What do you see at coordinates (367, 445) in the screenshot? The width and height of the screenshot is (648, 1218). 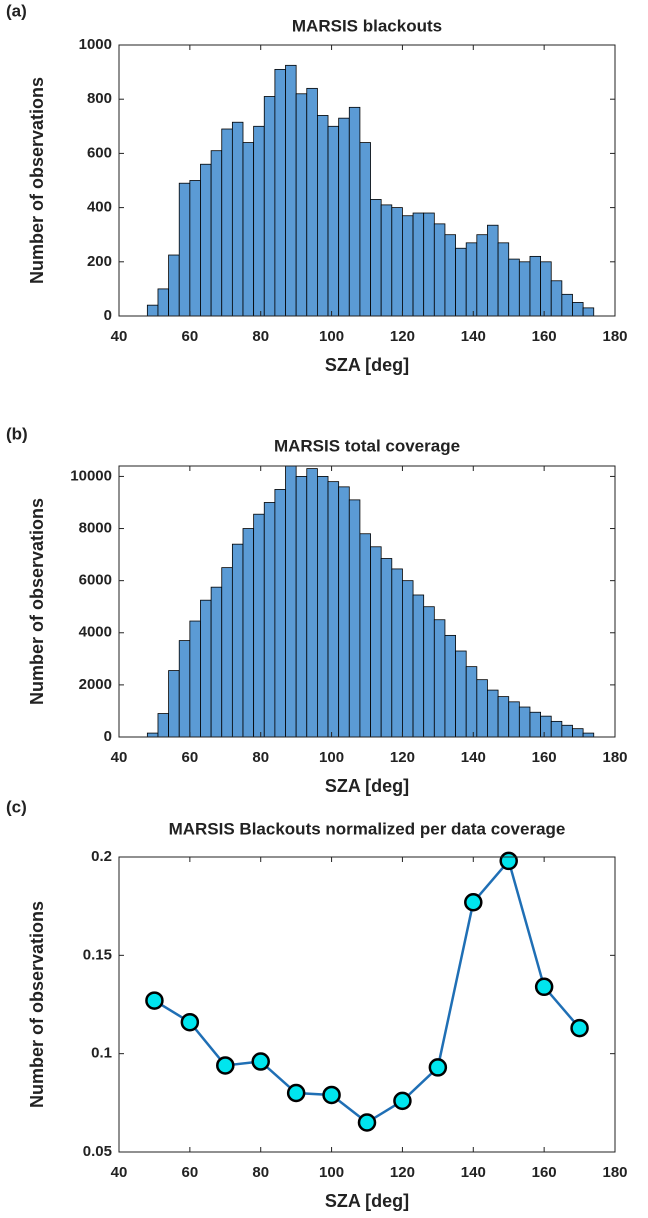 I see `chart-title: MARSIS total coverage` at bounding box center [367, 445].